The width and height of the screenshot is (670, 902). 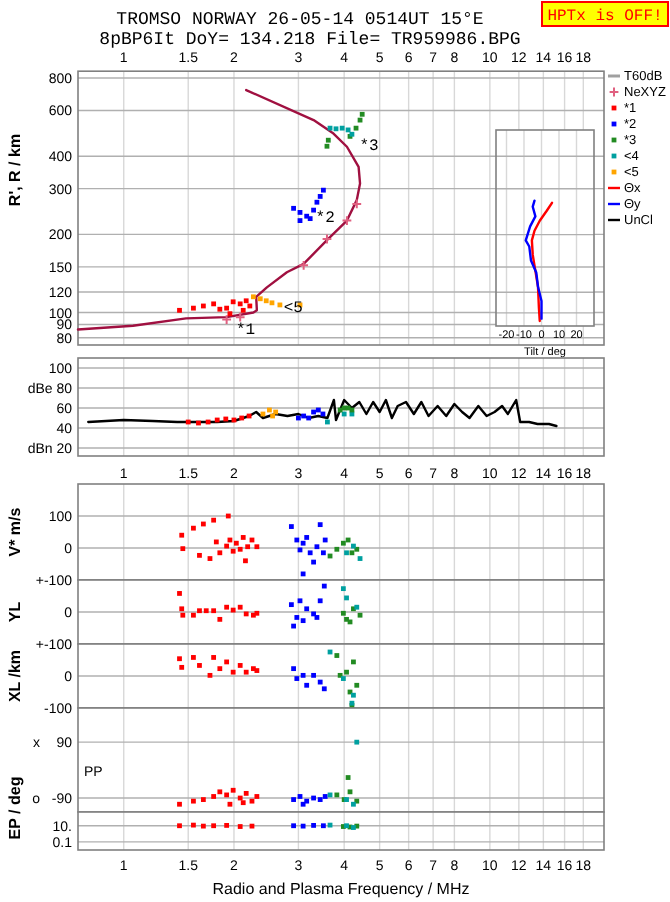 I want to click on chart-subtitle: 8pBP6It DoY= 134.218 File= TR959986.BPG, so click(x=310, y=40).